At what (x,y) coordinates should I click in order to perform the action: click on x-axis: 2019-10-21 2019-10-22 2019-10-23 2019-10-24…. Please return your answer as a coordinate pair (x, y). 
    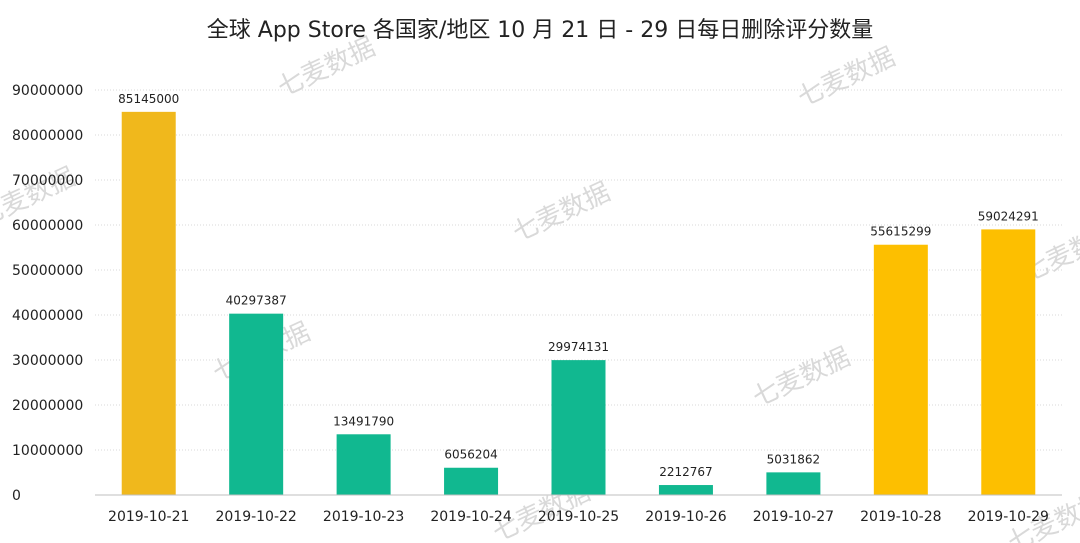
    Looking at the image, I should click on (578, 509).